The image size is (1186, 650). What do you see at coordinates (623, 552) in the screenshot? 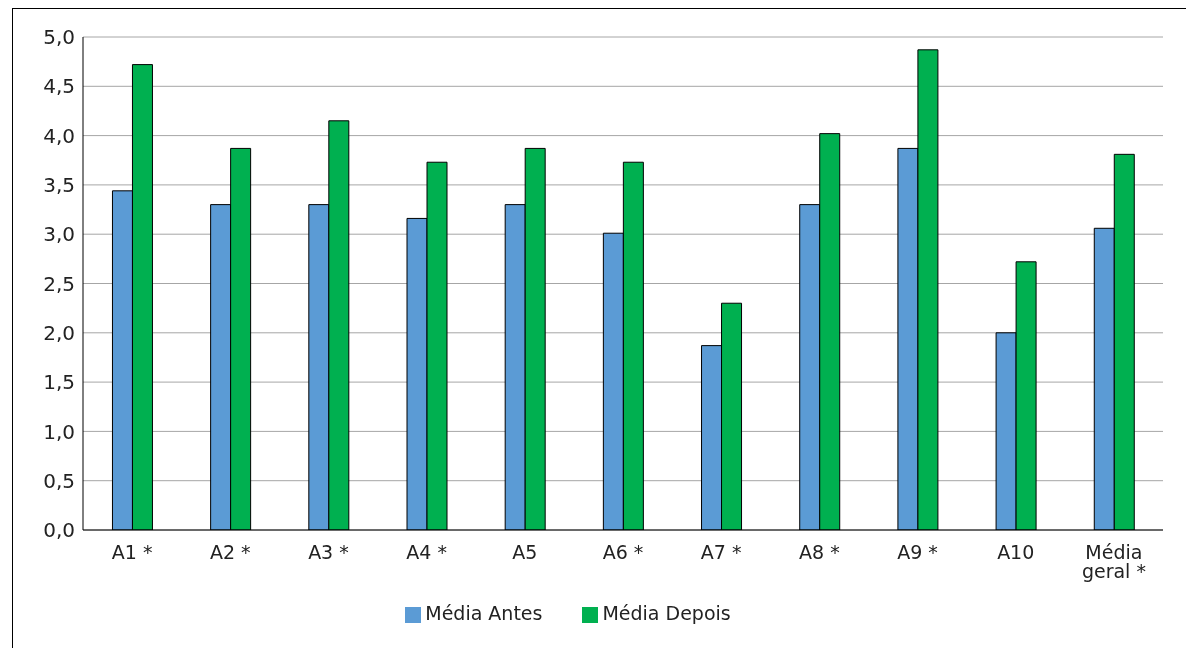
I see `x-tick-label: A6 *` at bounding box center [623, 552].